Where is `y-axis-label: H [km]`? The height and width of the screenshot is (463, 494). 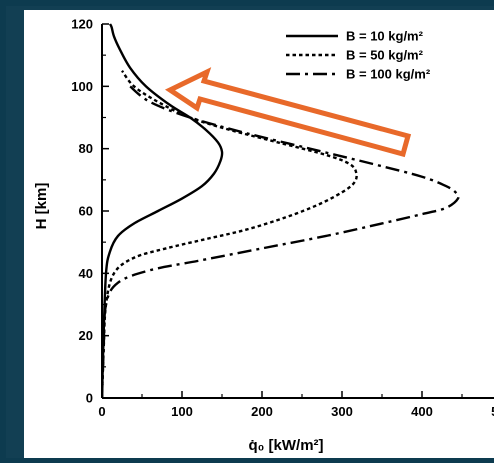
y-axis-label: H [km] is located at coordinates (41, 206).